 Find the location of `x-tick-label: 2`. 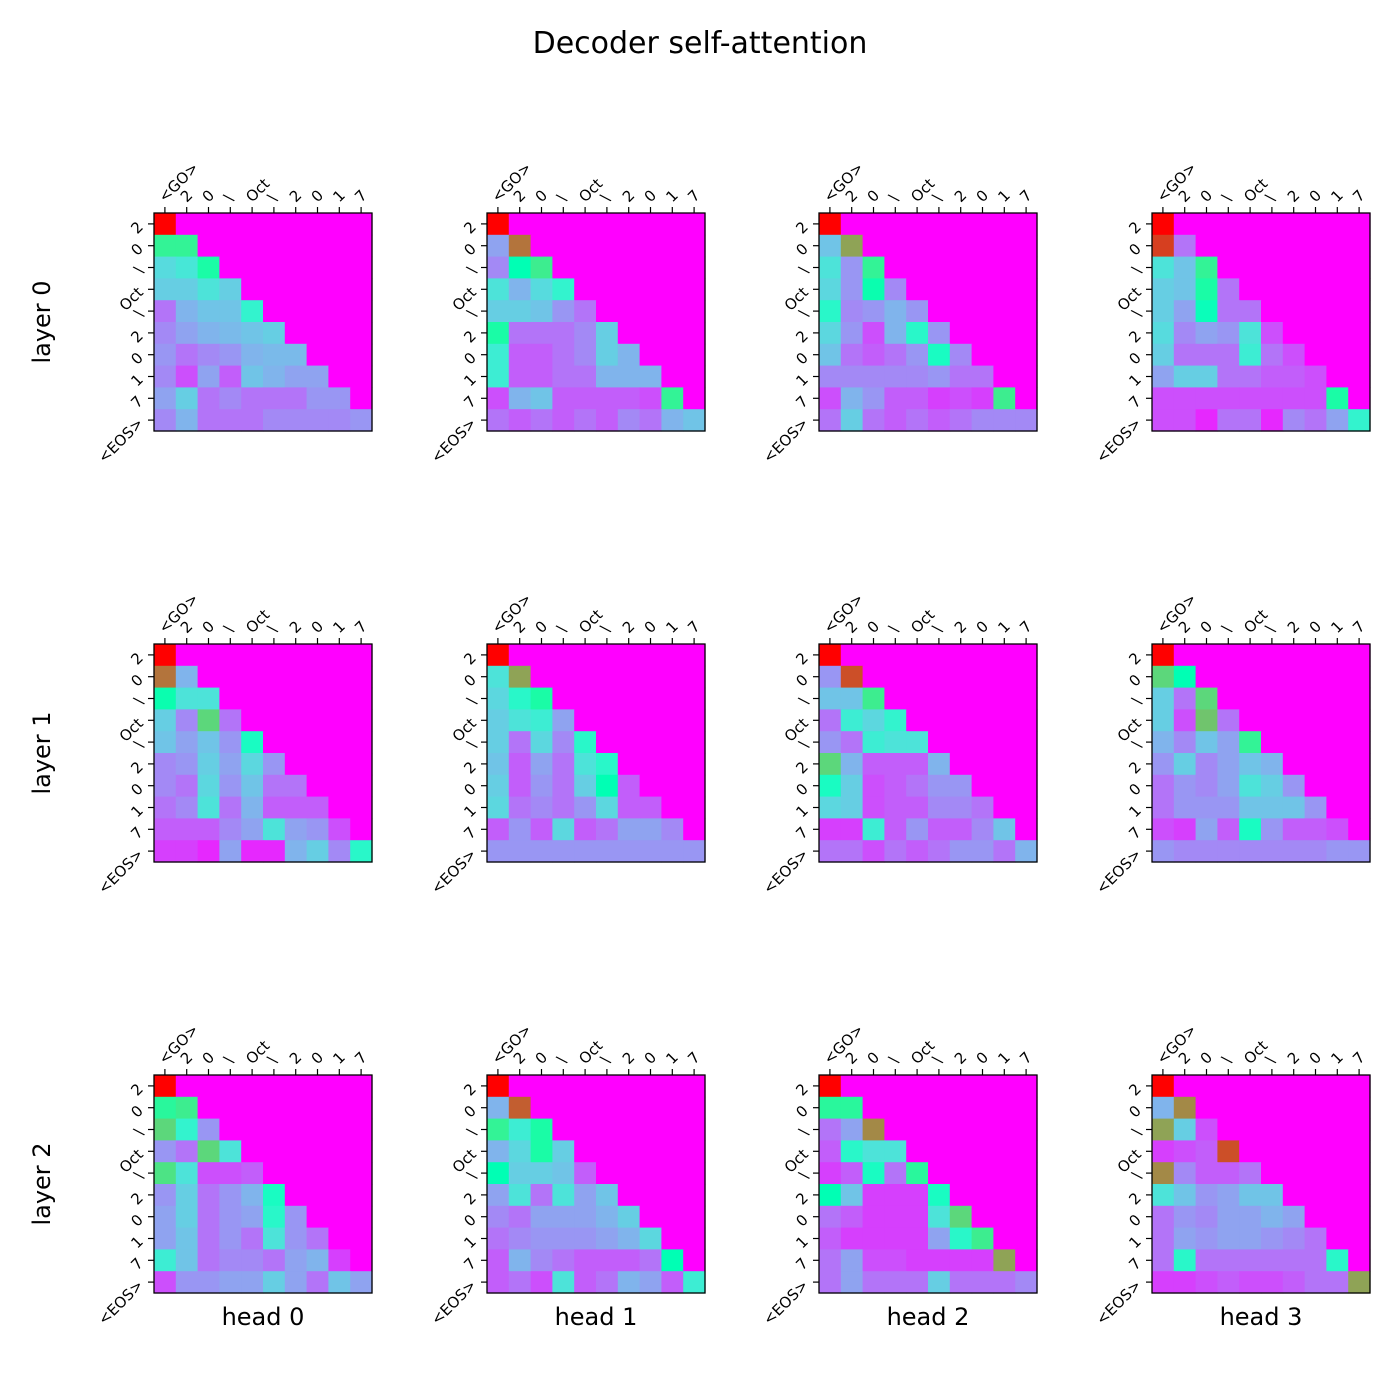

x-tick-label: 2 is located at coordinates (1184, 626).